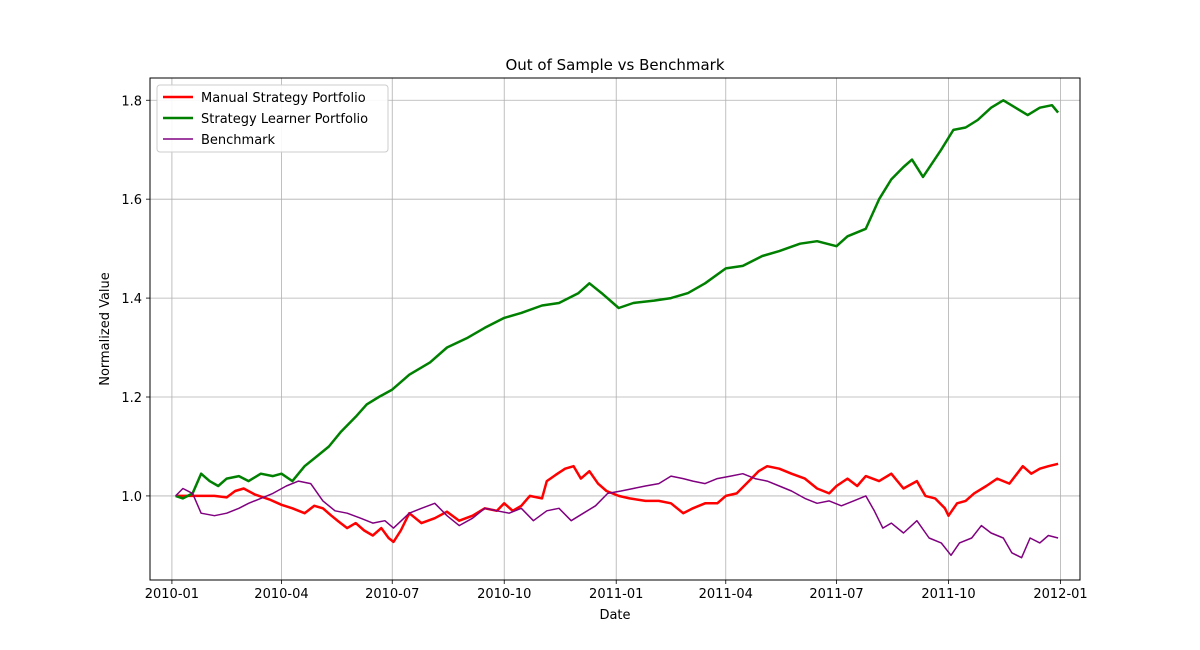  I want to click on x-tick-label: 2011-01, so click(616, 594).